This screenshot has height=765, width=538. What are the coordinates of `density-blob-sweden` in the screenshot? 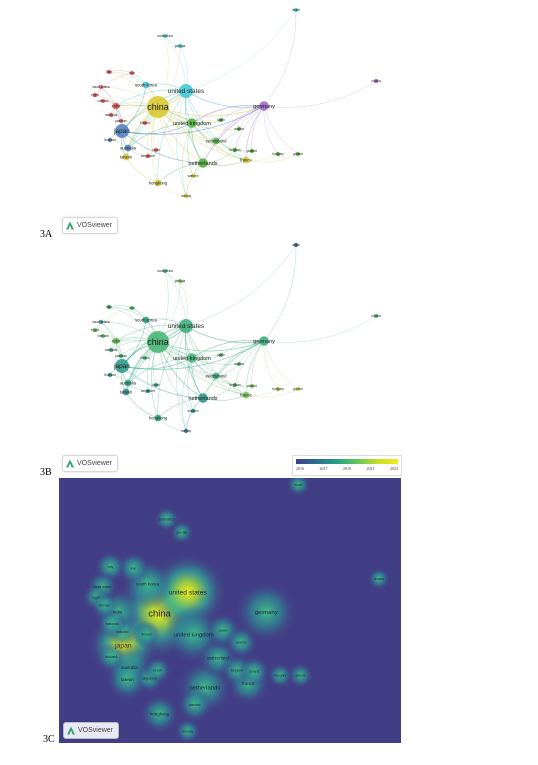 It's located at (195, 705).